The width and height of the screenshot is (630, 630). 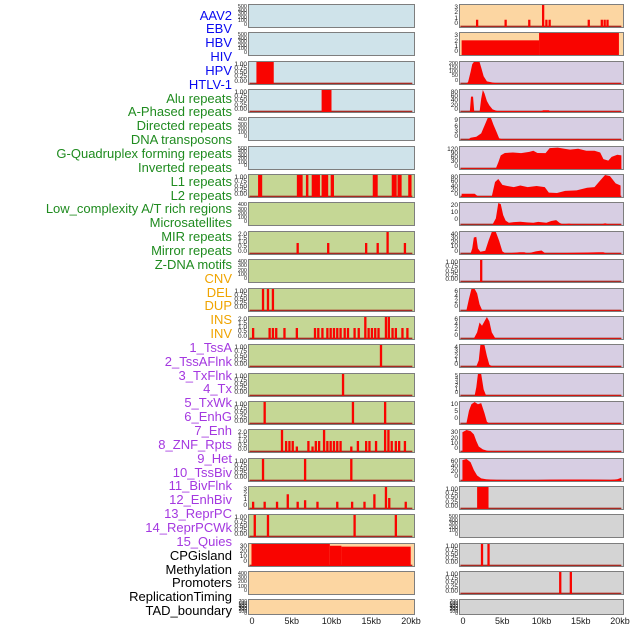 I want to click on y-tick-label: 20, so click(x=454, y=206).